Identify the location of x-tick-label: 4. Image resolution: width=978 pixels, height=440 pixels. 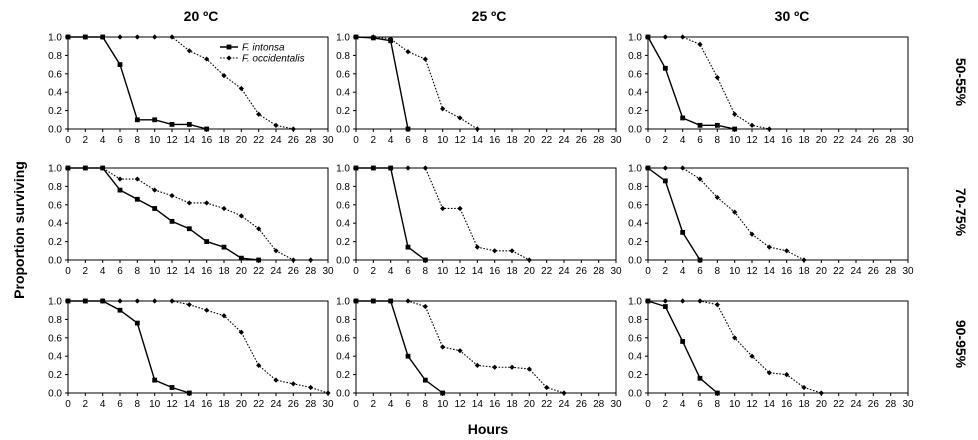
(103, 140).